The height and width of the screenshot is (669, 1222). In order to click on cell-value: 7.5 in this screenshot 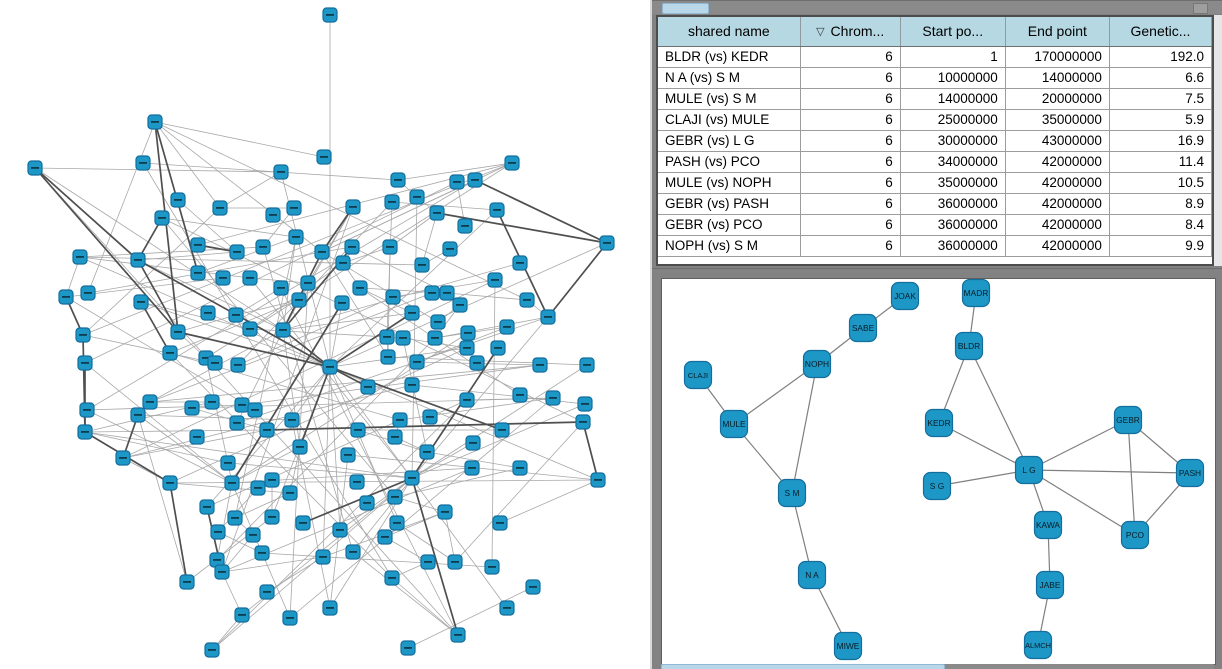, I will do `click(1161, 99)`.